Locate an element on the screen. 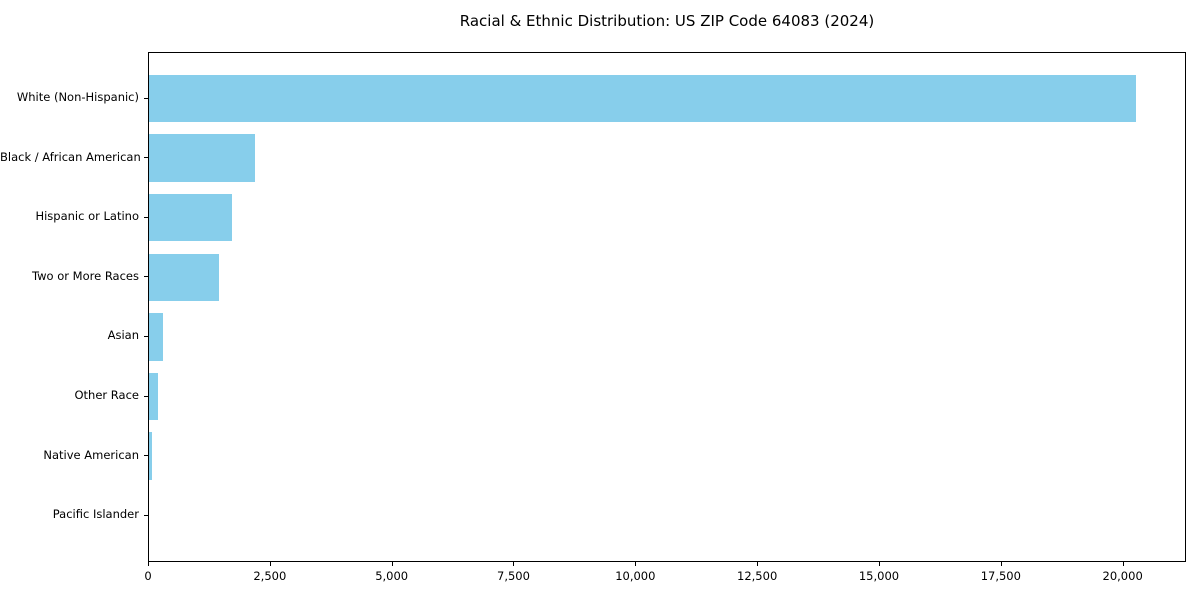 This screenshot has width=1200, height=600. y-tick-label: Black / African American is located at coordinates (70, 156).